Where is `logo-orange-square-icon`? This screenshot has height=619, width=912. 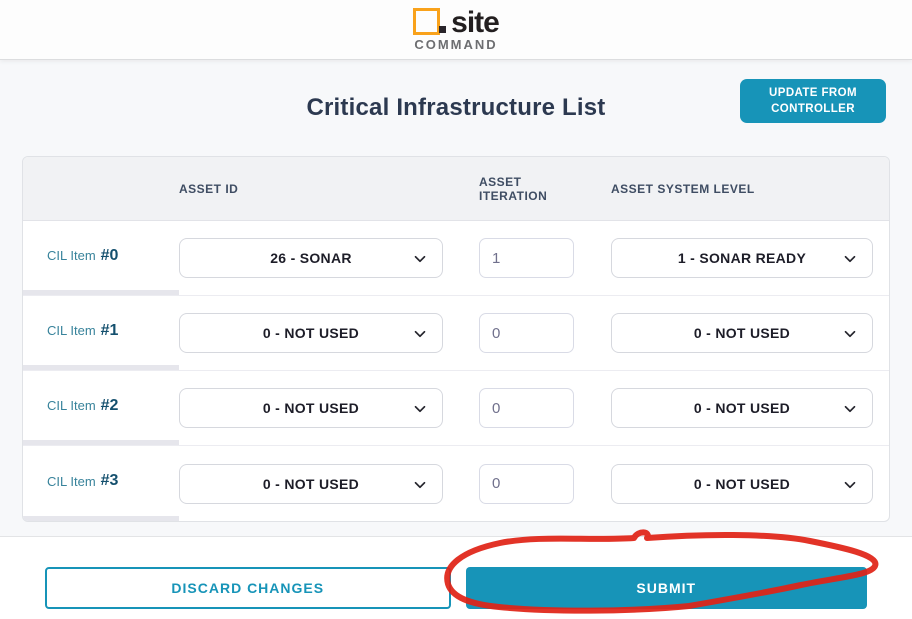 logo-orange-square-icon is located at coordinates (430, 21).